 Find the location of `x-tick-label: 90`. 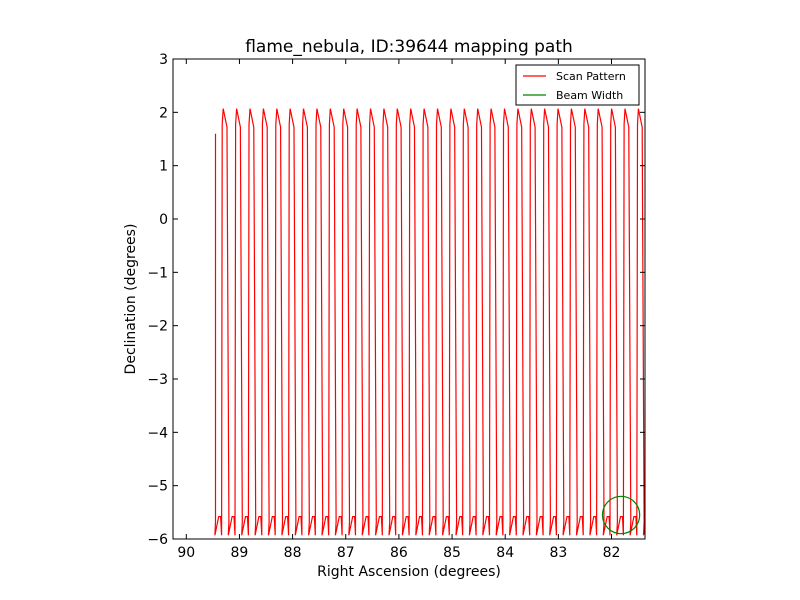

x-tick-label: 90 is located at coordinates (186, 553).